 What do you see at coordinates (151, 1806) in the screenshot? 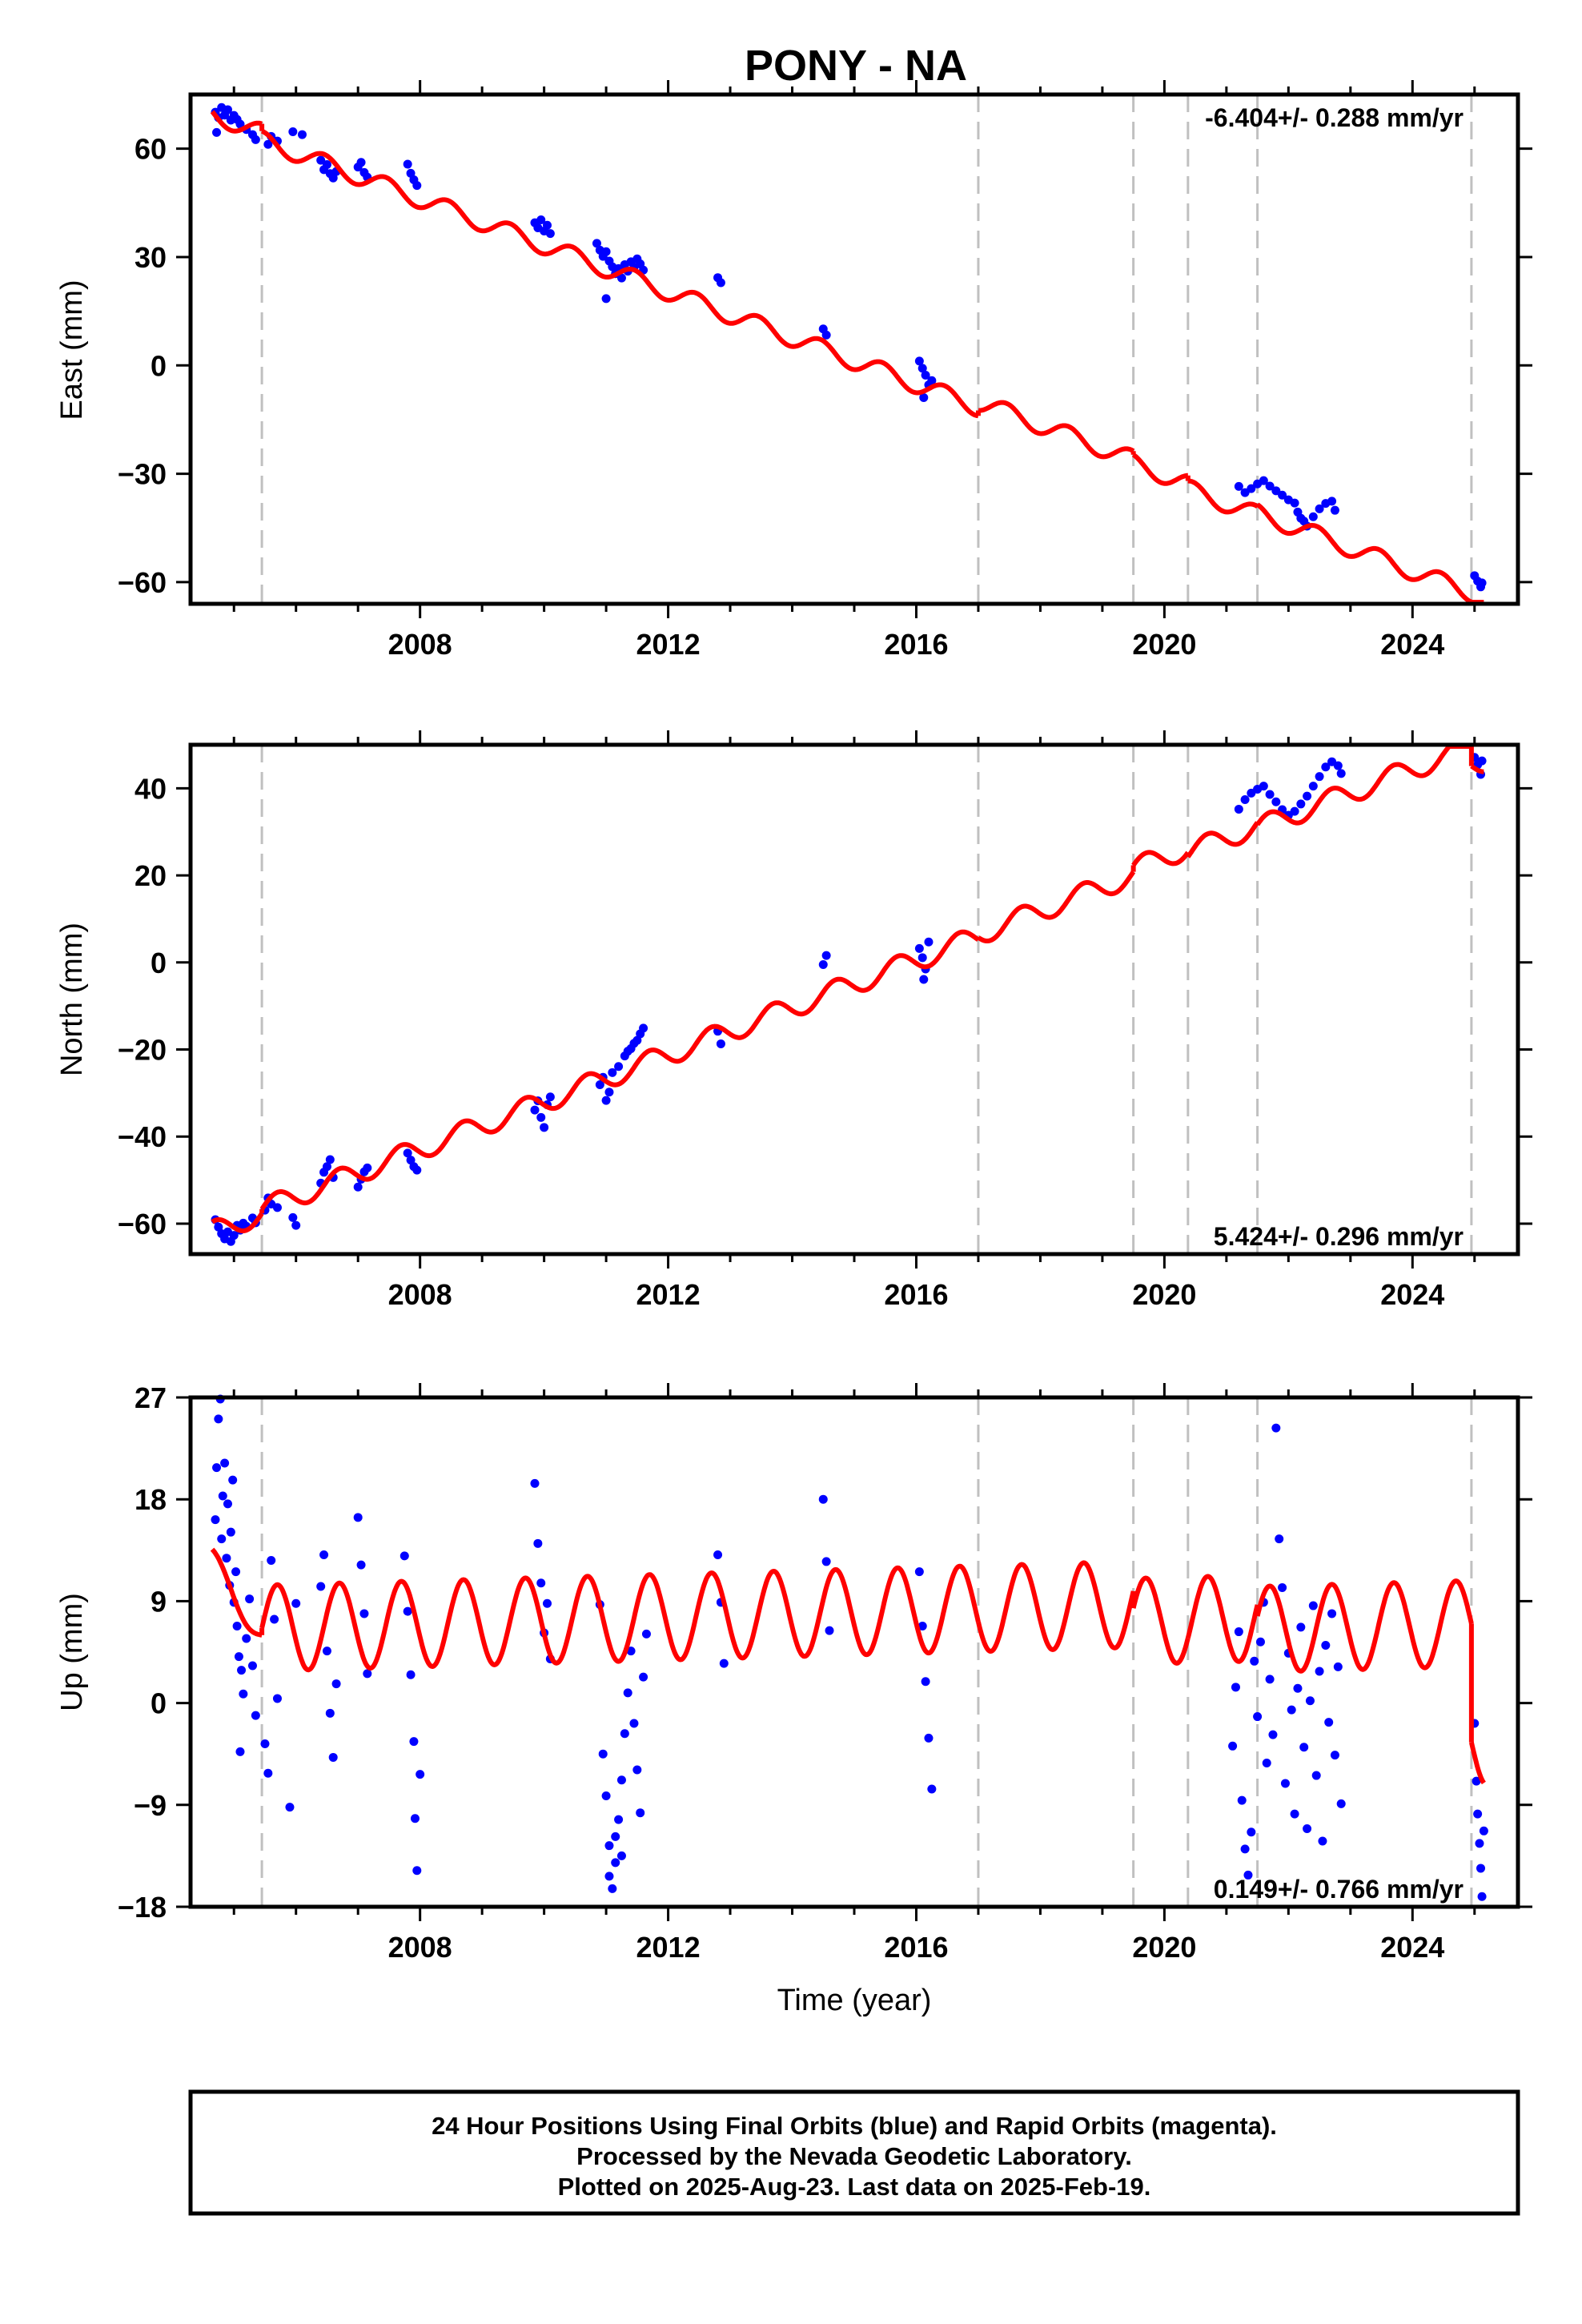
I see `up-y-tick-label: −9` at bounding box center [151, 1806].